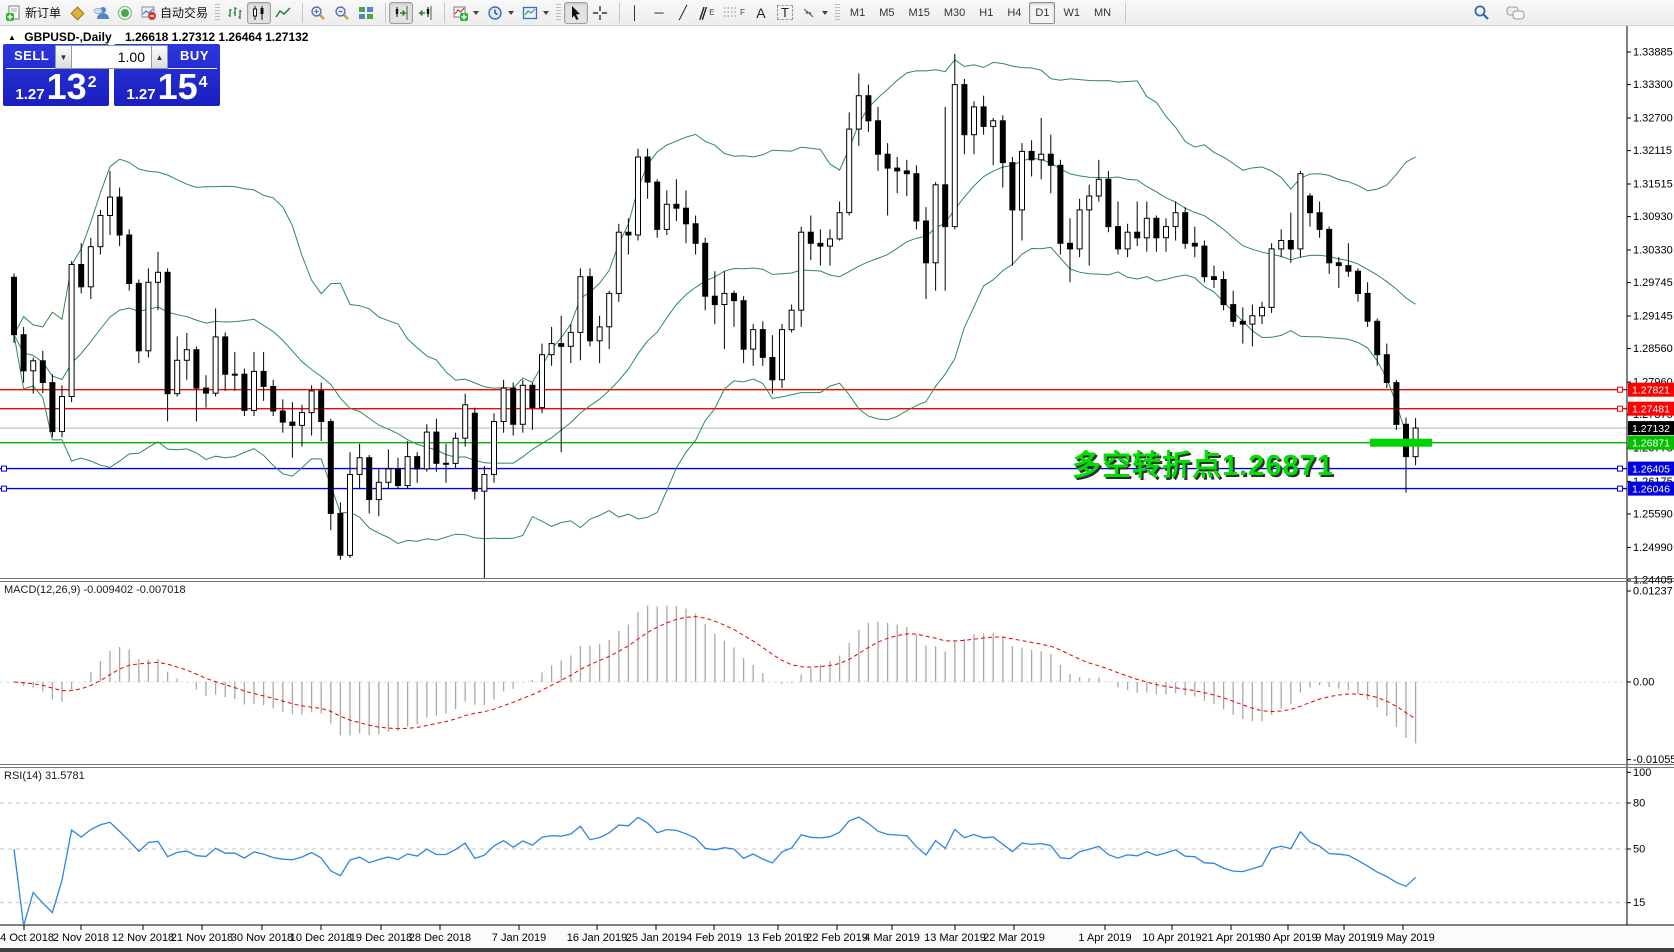  Describe the element at coordinates (1042, 12) in the screenshot. I see `timeframe-button-D1: D1` at that location.